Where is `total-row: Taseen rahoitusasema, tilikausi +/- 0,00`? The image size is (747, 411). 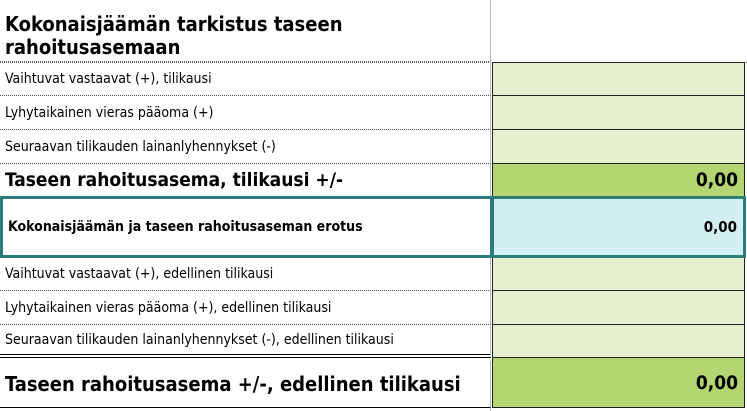
total-row: Taseen rahoitusasema, tilikausi +/- 0,00 is located at coordinates (373, 180).